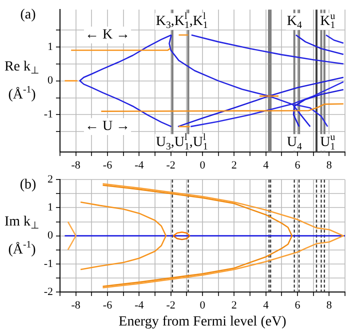  What do you see at coordinates (28, 15) in the screenshot?
I see `text: (a)` at bounding box center [28, 15].